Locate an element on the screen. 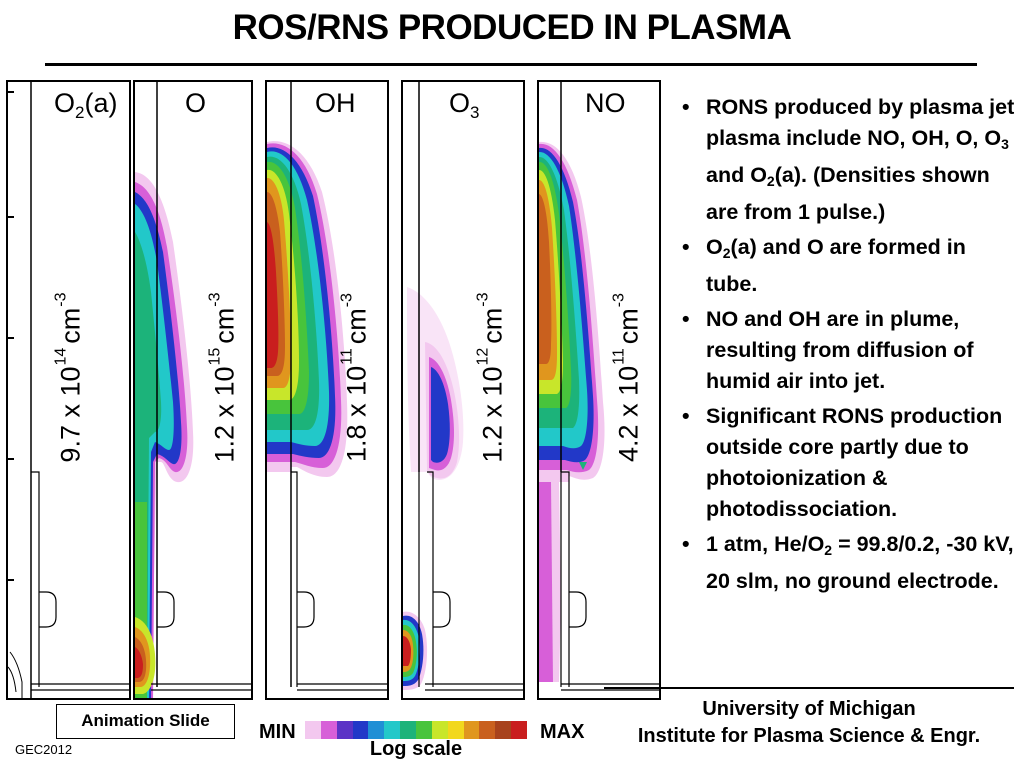  panel-o2a-geometry is located at coordinates (68, 390).